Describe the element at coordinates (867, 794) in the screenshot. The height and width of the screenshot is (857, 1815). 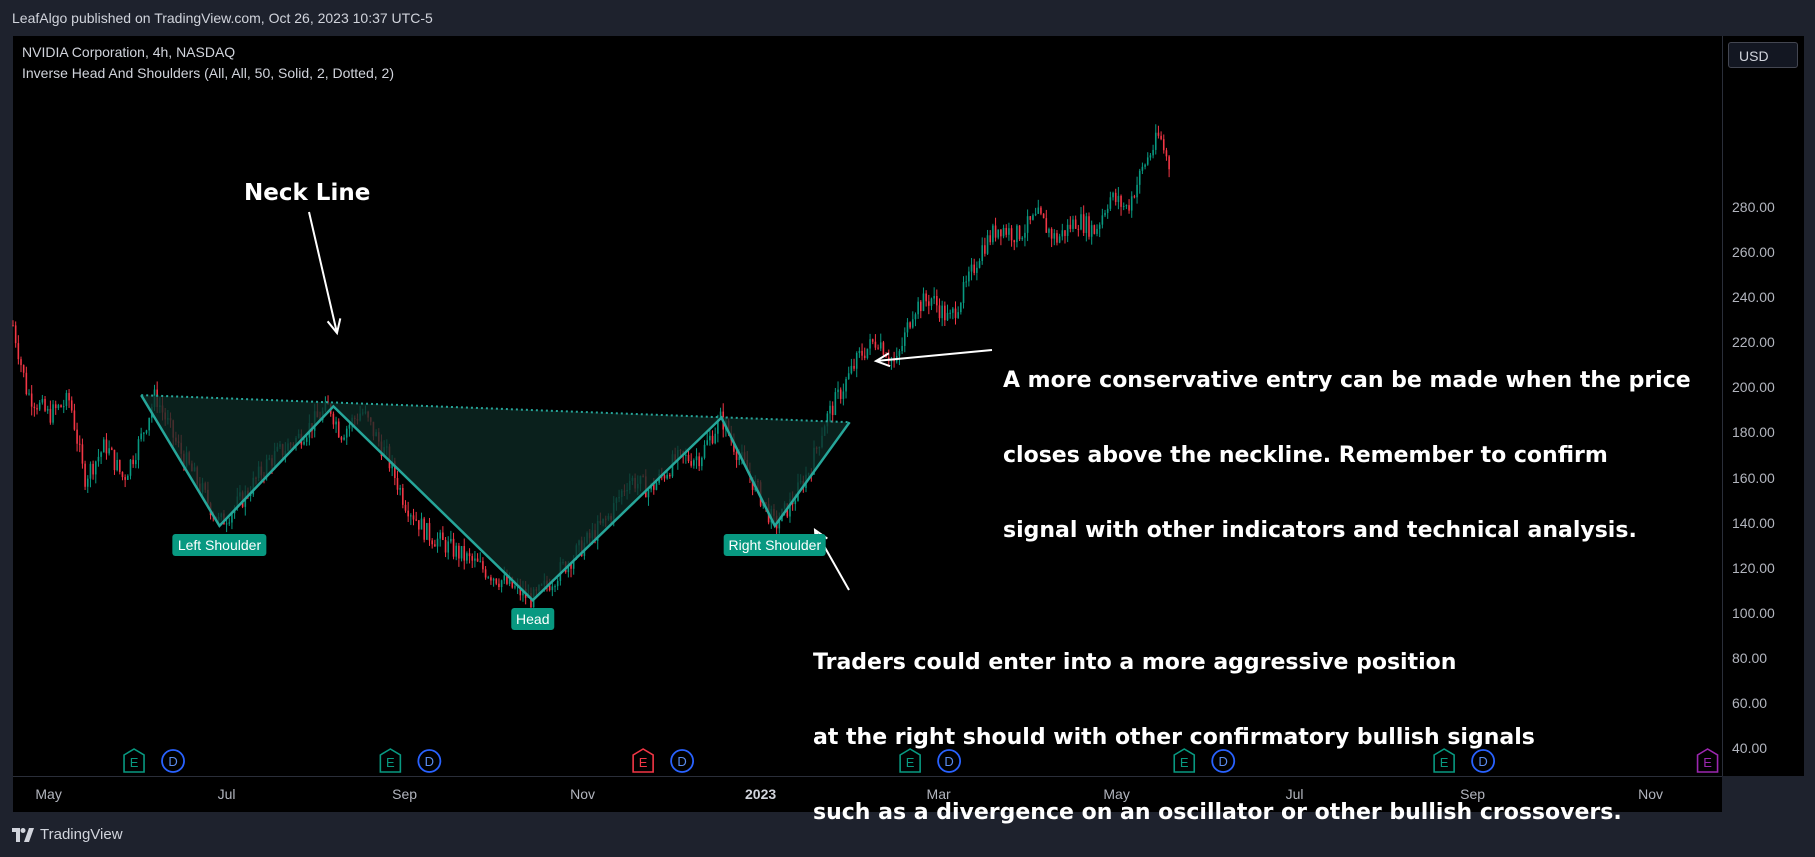
I see `time-axis` at that location.